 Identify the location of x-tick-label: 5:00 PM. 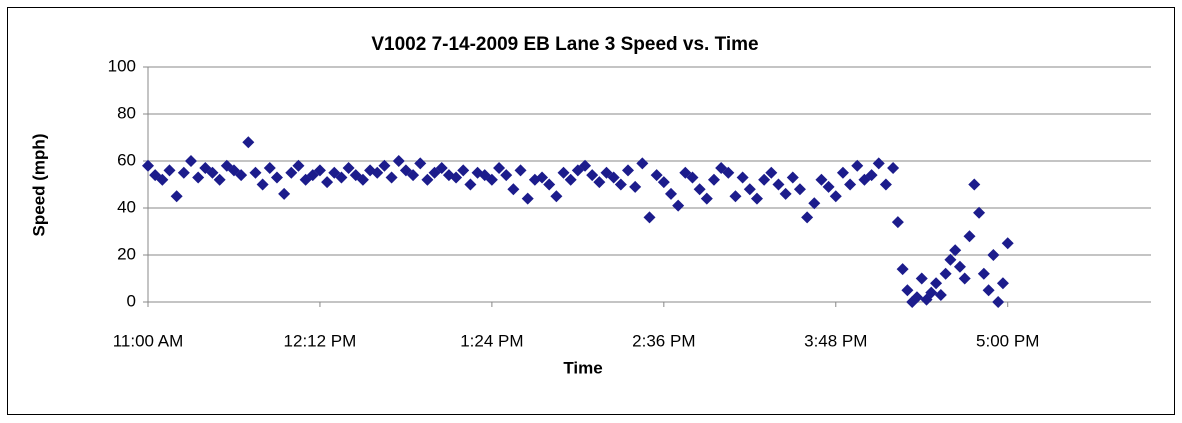
(1007, 340).